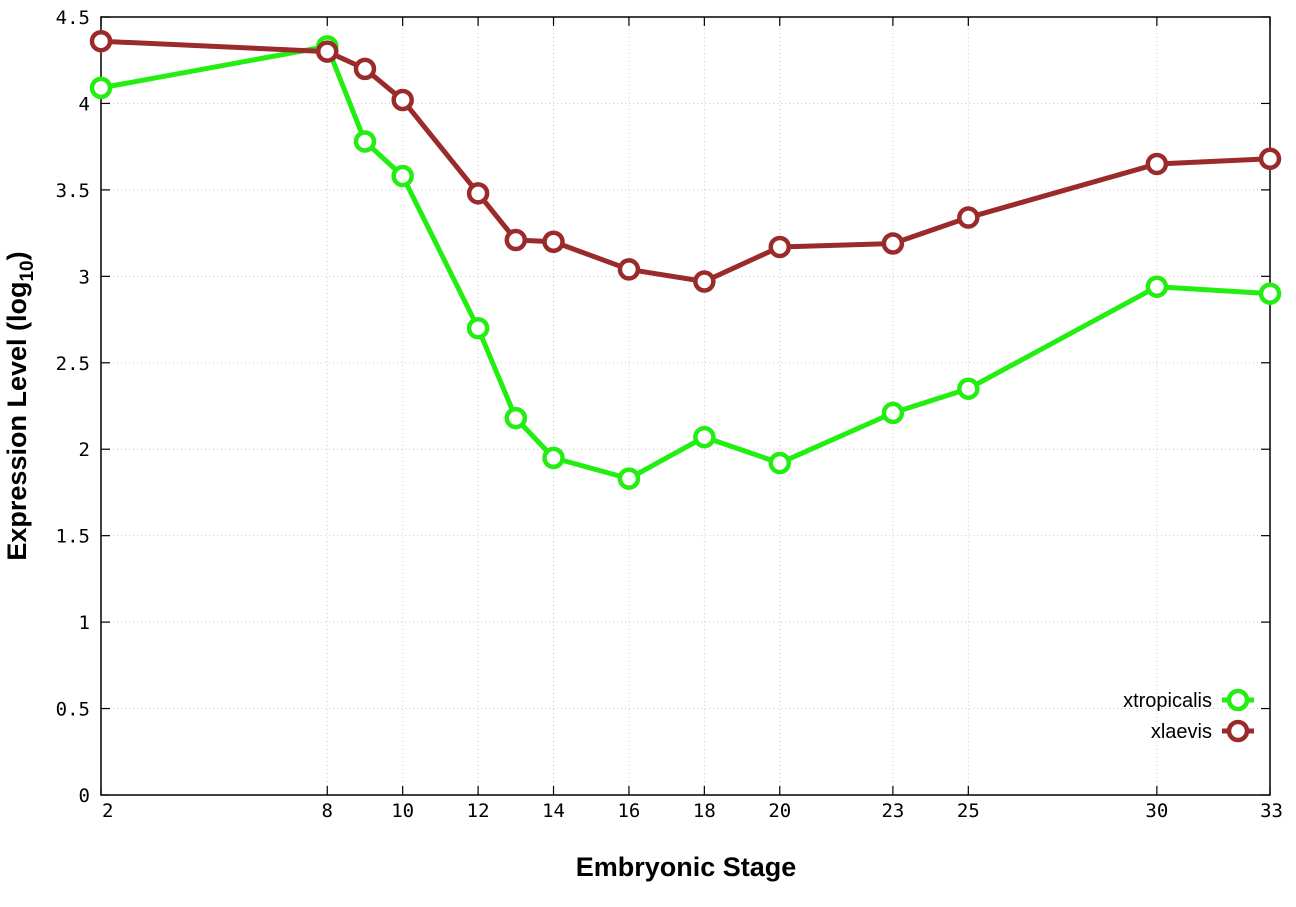 The width and height of the screenshot is (1296, 907). I want to click on y-tick-label: 1, so click(84, 623).